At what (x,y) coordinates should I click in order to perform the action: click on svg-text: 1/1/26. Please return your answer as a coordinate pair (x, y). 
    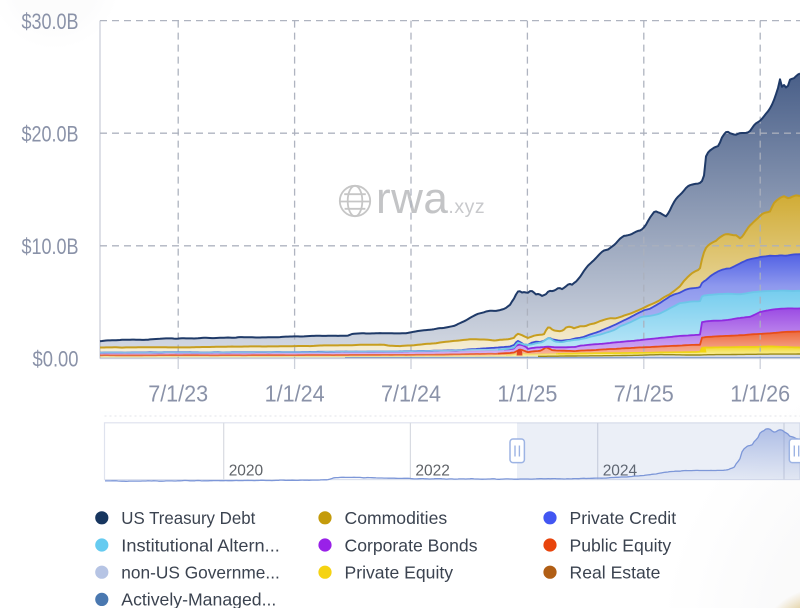
    Looking at the image, I should click on (760, 393).